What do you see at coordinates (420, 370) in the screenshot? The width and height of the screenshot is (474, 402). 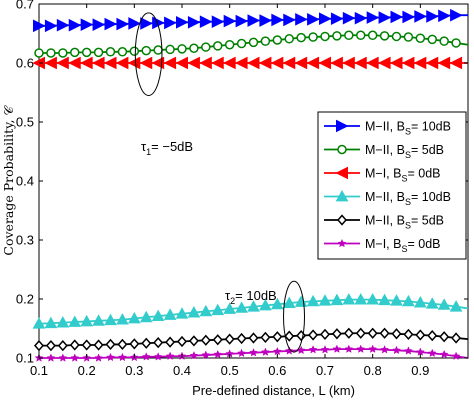 I see `x-tick-label: 0.9` at bounding box center [420, 370].